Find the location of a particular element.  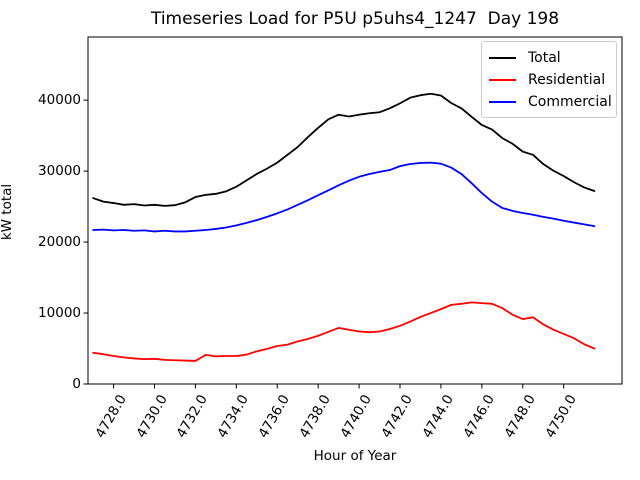

legend-entry: Commercial is located at coordinates (550, 102).